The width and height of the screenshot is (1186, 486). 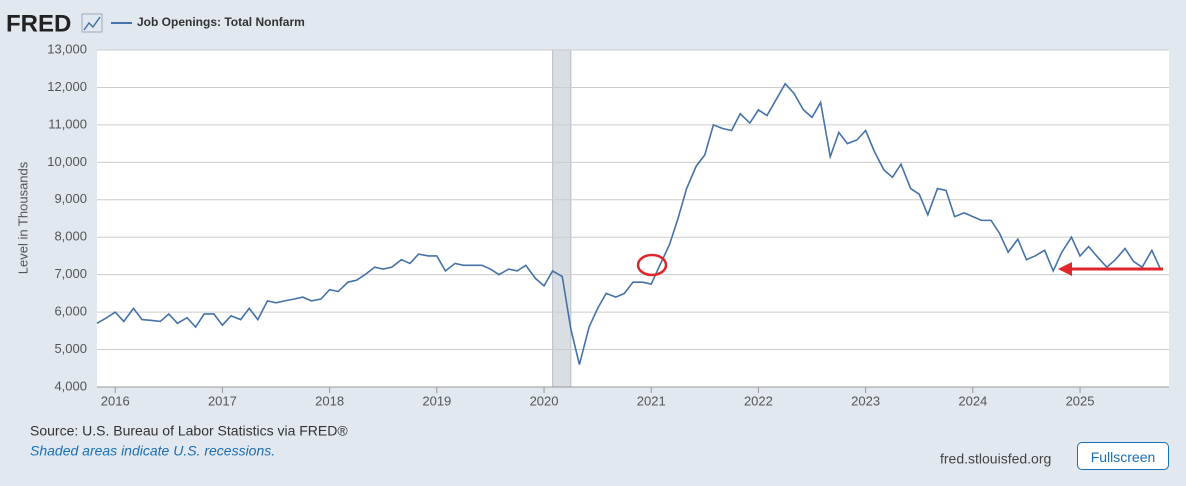 I want to click on y-tick-label: 4,000, so click(x=70, y=385).